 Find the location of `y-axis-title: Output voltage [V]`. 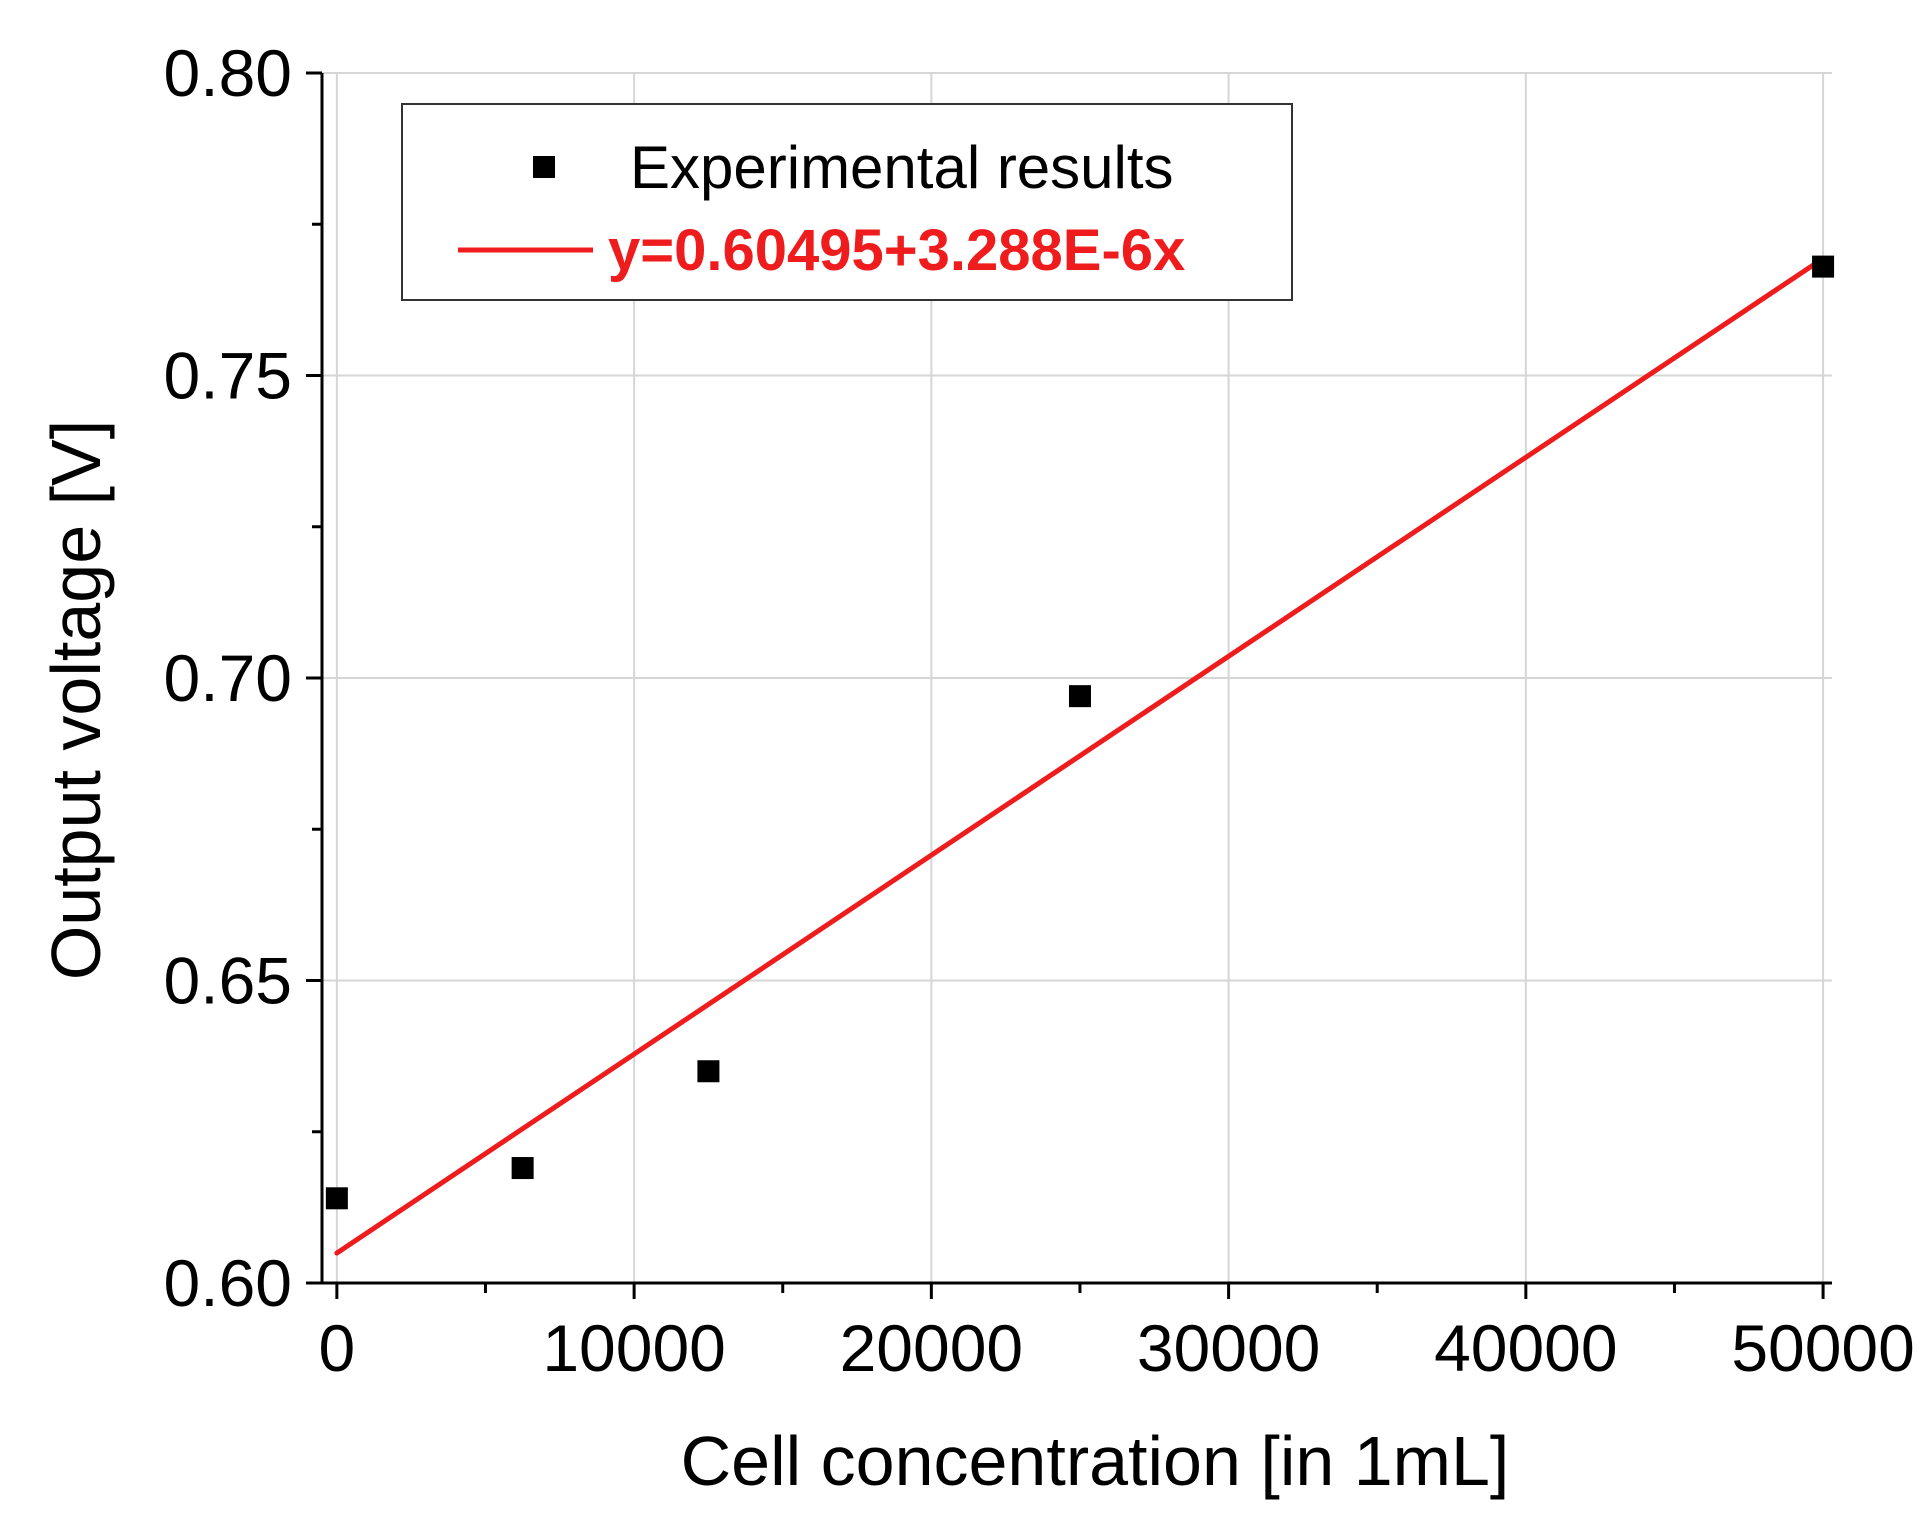

y-axis-title: Output voltage [V] is located at coordinates (76, 700).